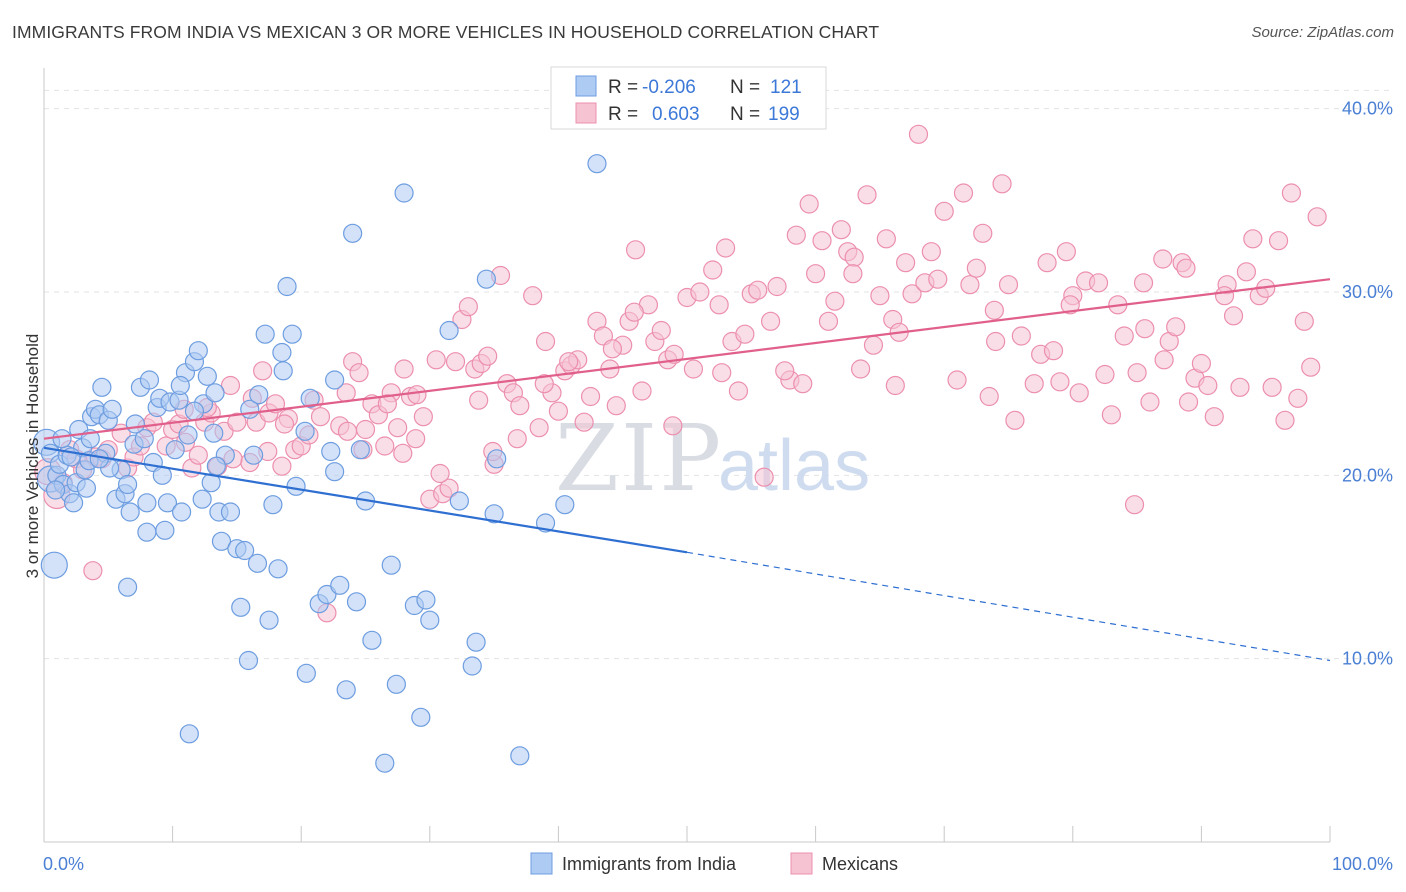 This screenshot has width=1406, height=892. I want to click on legend-r-label-india: R =, so click(623, 87).